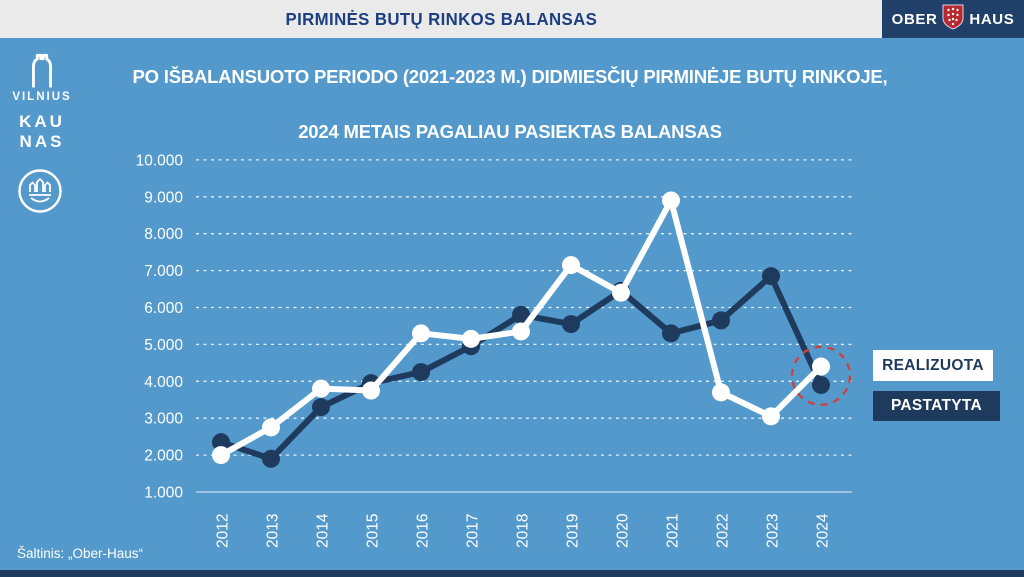 Image resolution: width=1024 pixels, height=577 pixels. What do you see at coordinates (42, 121) in the screenshot?
I see `kaunas-logo-line1: KAU` at bounding box center [42, 121].